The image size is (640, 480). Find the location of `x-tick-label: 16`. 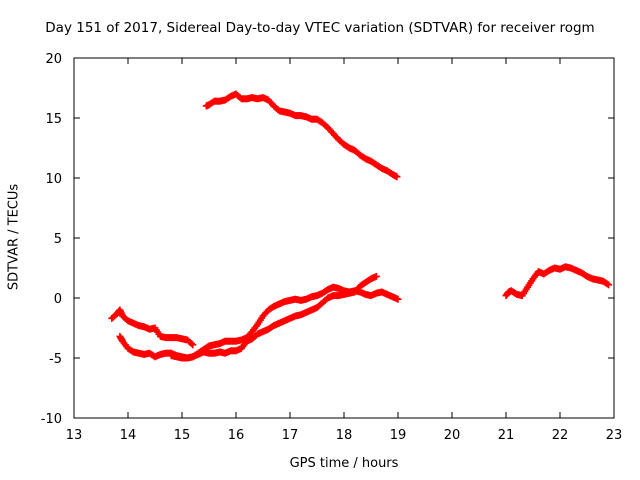

x-tick-label: 16 is located at coordinates (236, 435).